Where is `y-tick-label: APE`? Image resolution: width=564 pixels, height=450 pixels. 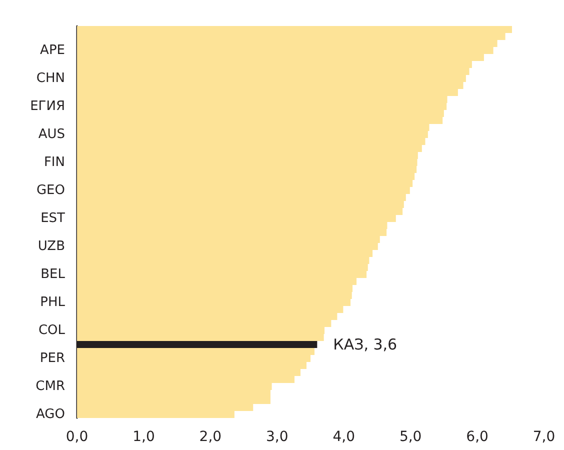
y-tick-label: APE is located at coordinates (52, 50).